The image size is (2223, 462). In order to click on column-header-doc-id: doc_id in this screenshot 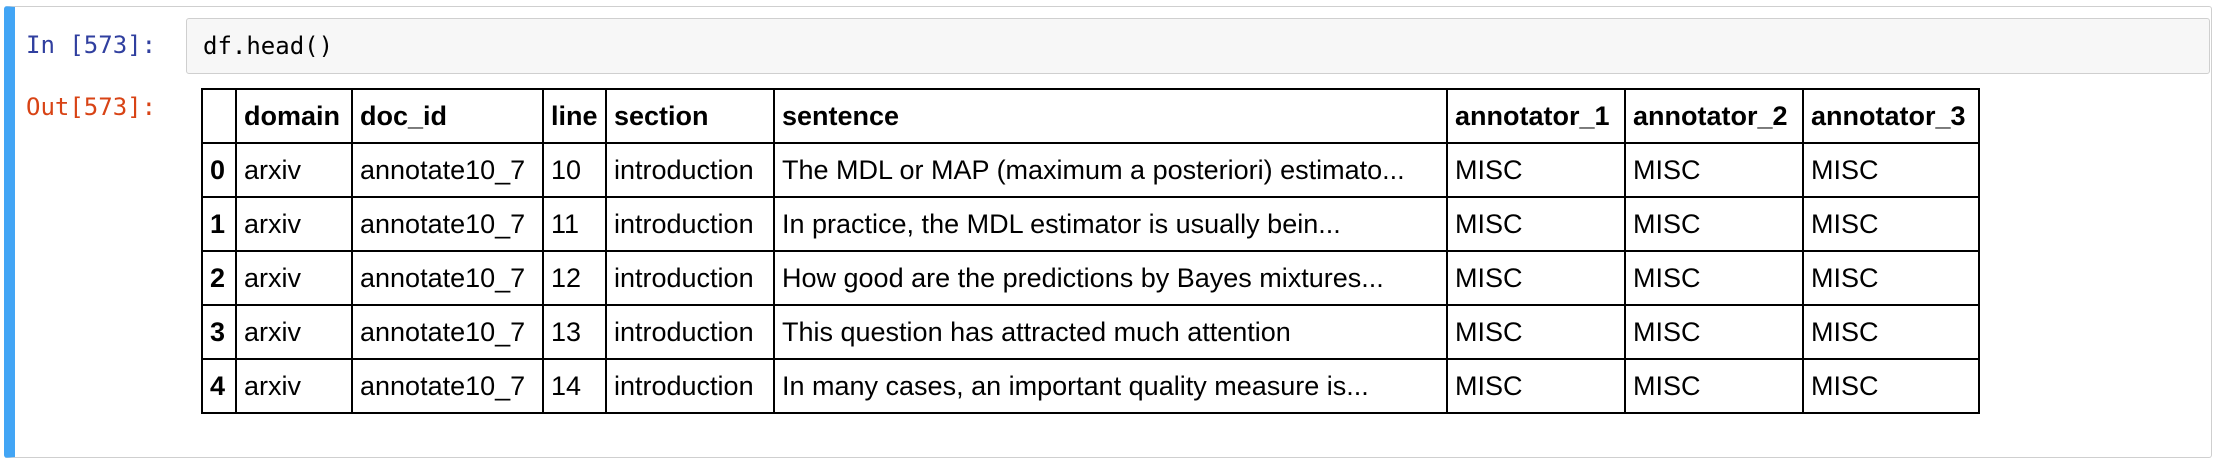, I will do `click(447, 116)`.